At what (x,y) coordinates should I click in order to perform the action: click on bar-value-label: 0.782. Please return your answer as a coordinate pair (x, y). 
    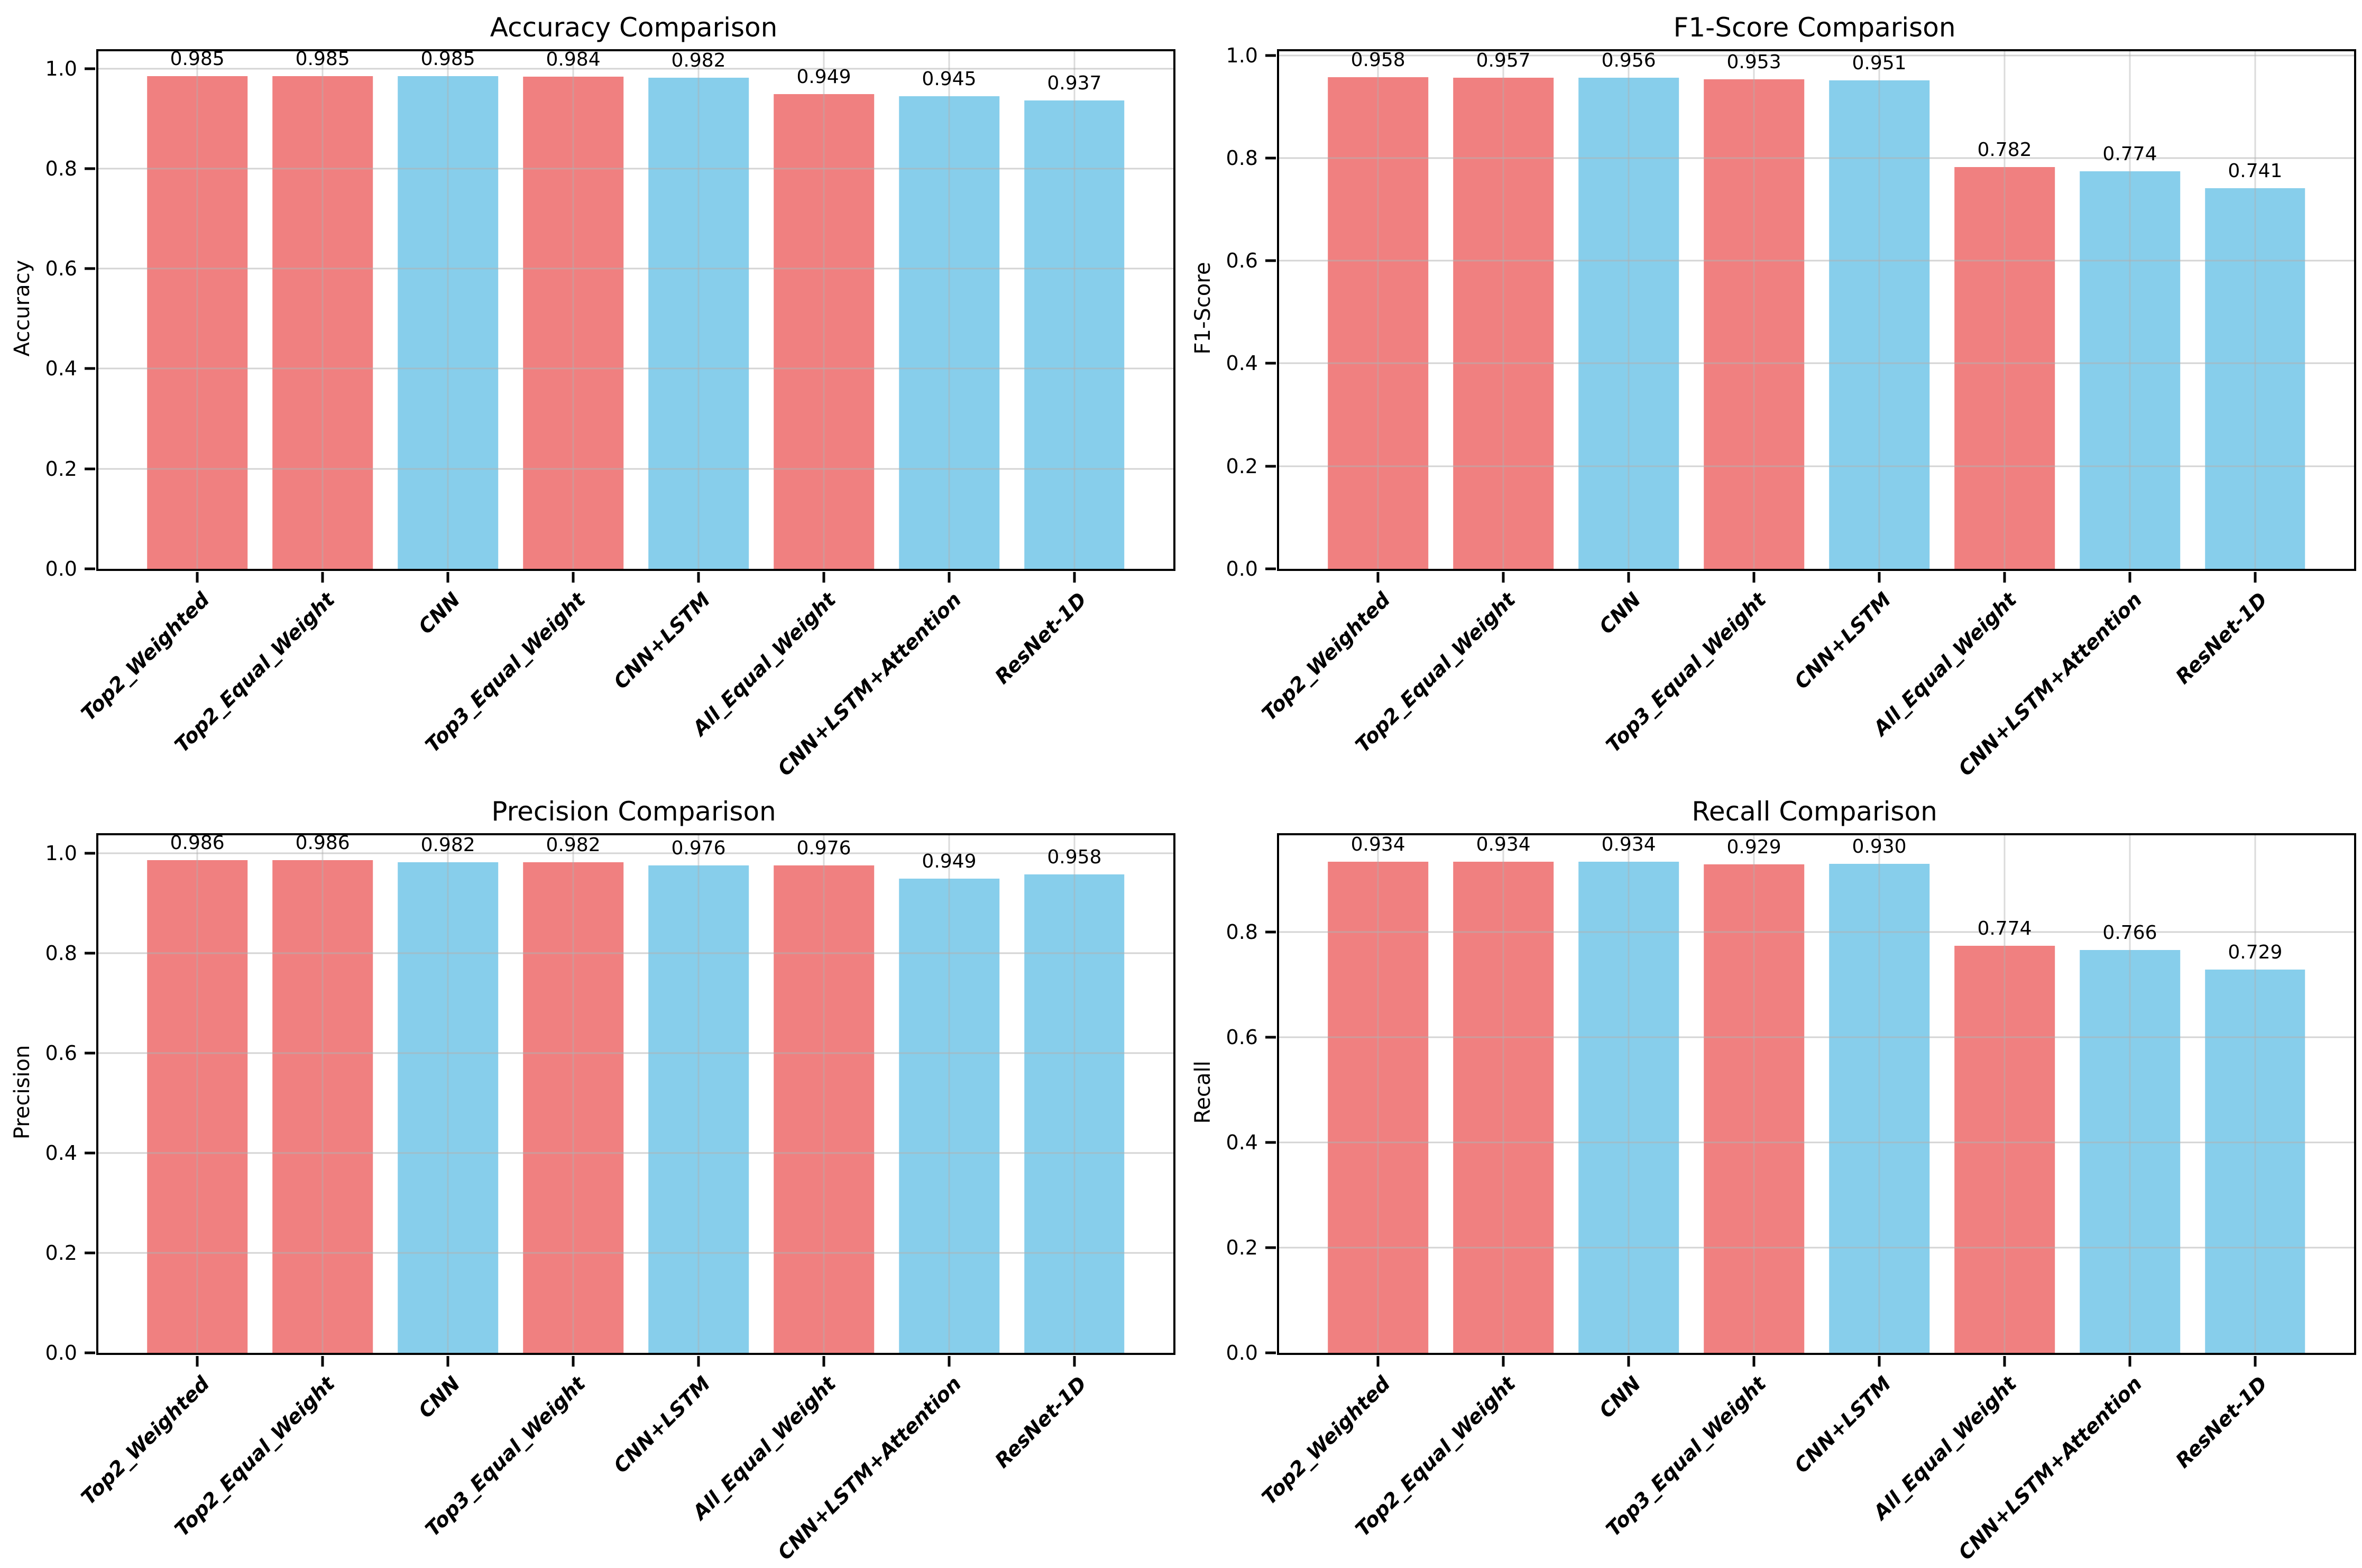
    Looking at the image, I should click on (2005, 150).